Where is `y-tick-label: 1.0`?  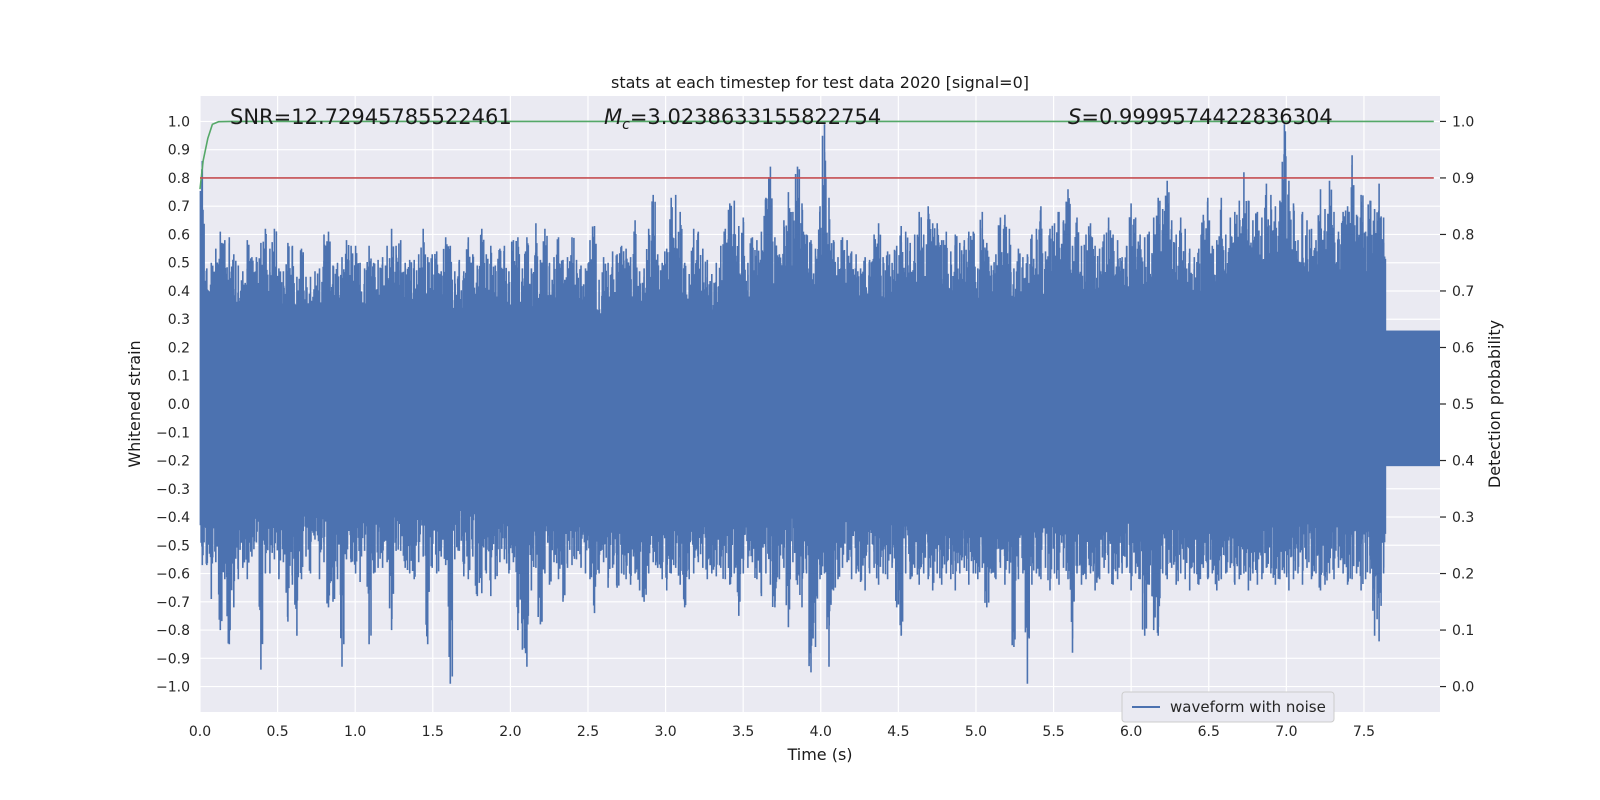 y-tick-label: 1.0 is located at coordinates (179, 122).